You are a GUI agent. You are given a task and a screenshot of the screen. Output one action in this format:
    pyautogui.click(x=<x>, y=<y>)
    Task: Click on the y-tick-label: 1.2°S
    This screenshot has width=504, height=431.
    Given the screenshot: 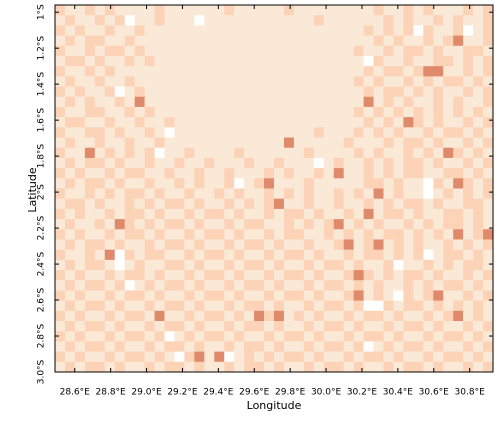 What is the action you would take?
    pyautogui.click(x=42, y=48)
    